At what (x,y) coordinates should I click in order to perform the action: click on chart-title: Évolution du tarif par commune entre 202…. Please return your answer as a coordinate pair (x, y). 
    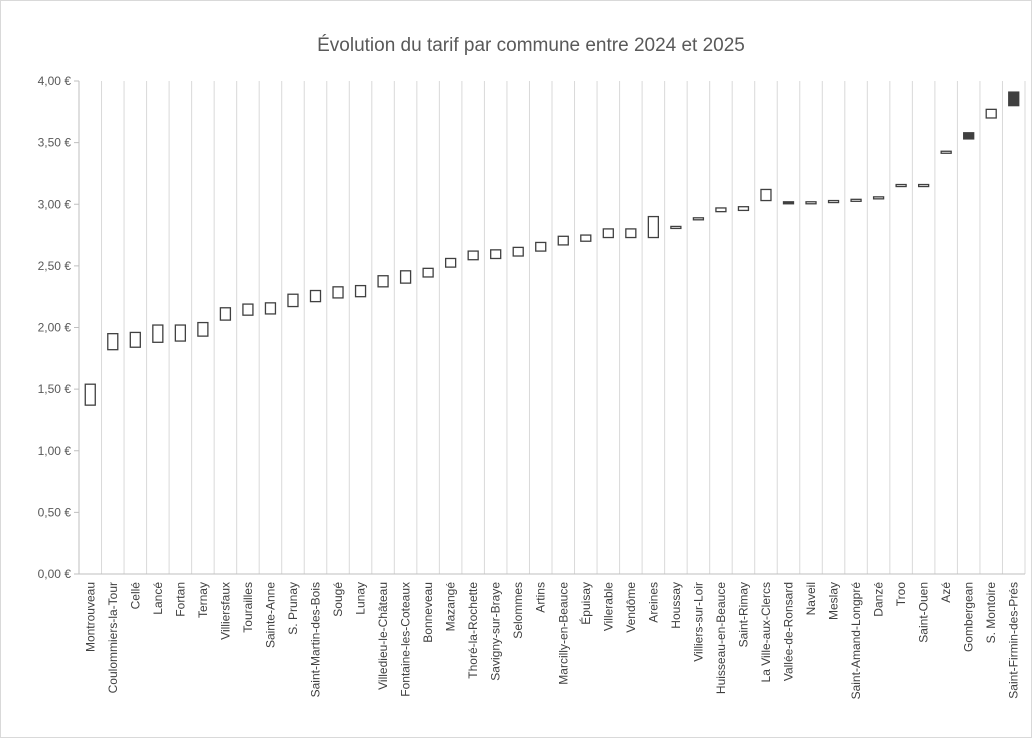
    Looking at the image, I should click on (531, 45).